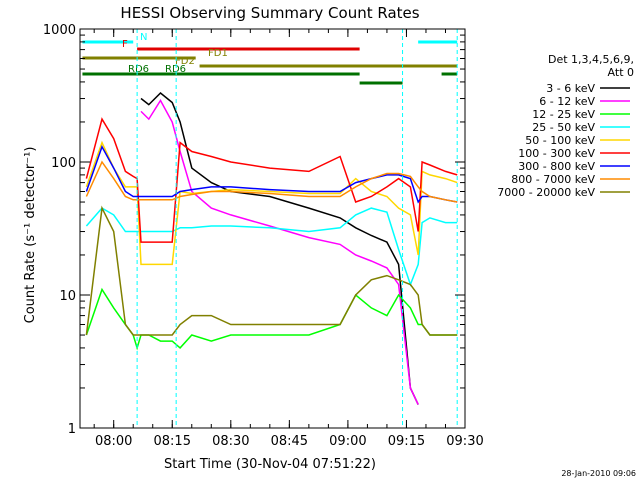 The height and width of the screenshot is (480, 640). What do you see at coordinates (67, 296) in the screenshot?
I see `y-tick-label: 10` at bounding box center [67, 296].